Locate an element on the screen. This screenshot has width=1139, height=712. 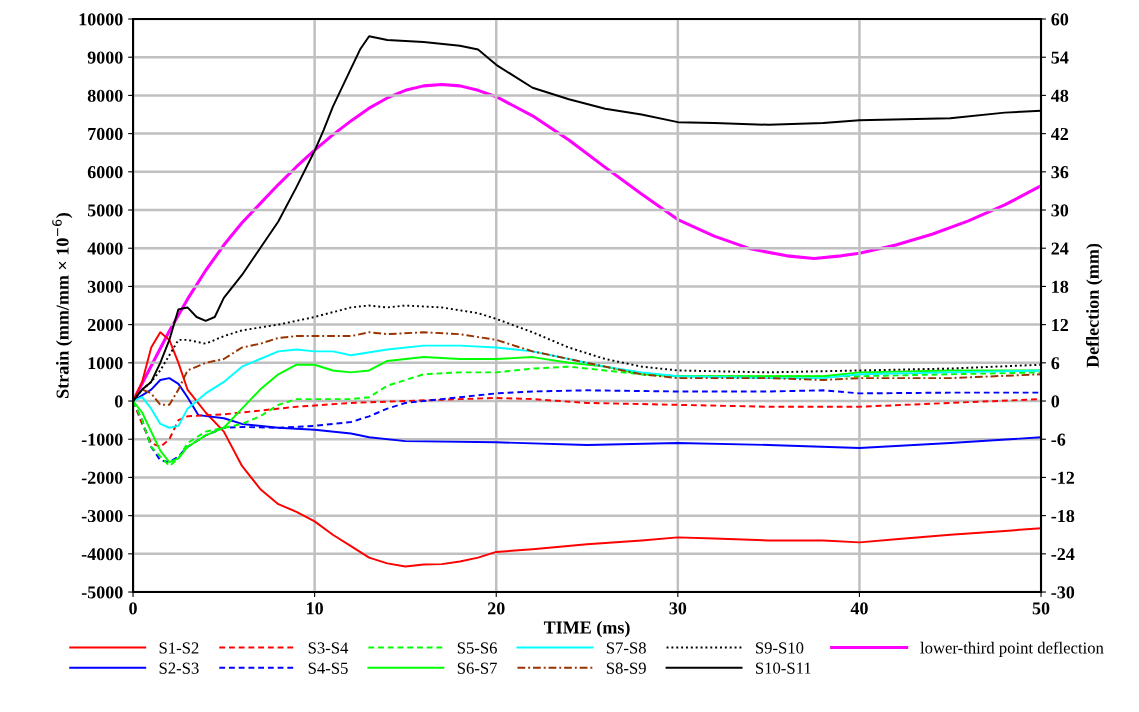
y-tick-label: -2000 is located at coordinates (102, 477).